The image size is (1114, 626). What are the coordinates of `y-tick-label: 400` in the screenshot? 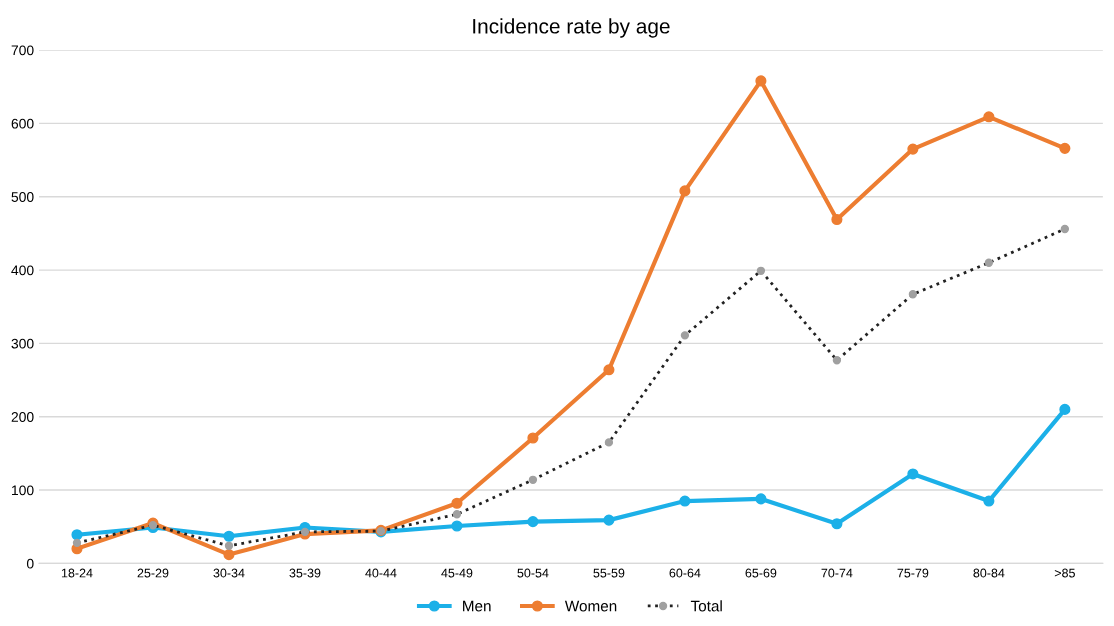 It's located at (22, 270).